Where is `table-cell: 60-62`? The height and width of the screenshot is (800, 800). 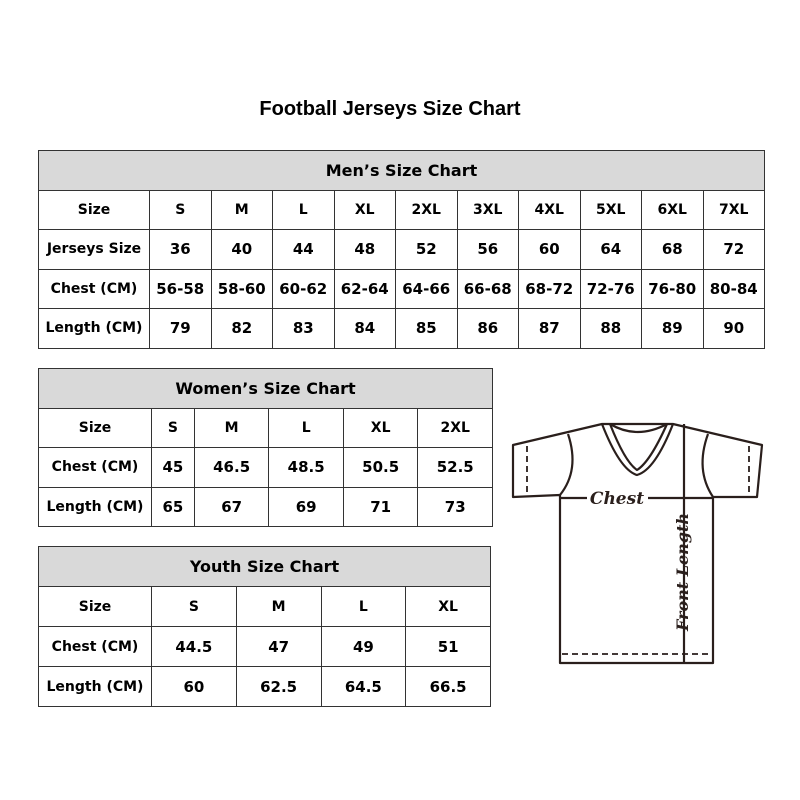
table-cell: 60-62 is located at coordinates (303, 288).